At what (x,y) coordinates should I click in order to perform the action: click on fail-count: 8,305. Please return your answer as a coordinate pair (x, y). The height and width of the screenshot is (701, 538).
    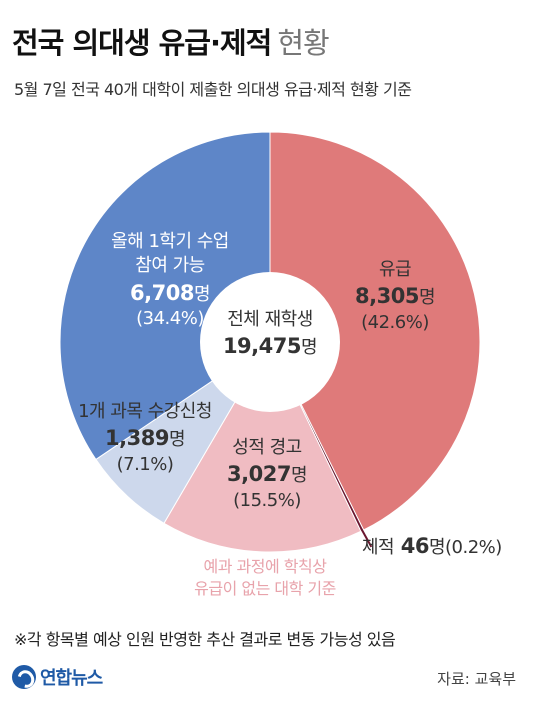
    Looking at the image, I should click on (387, 296).